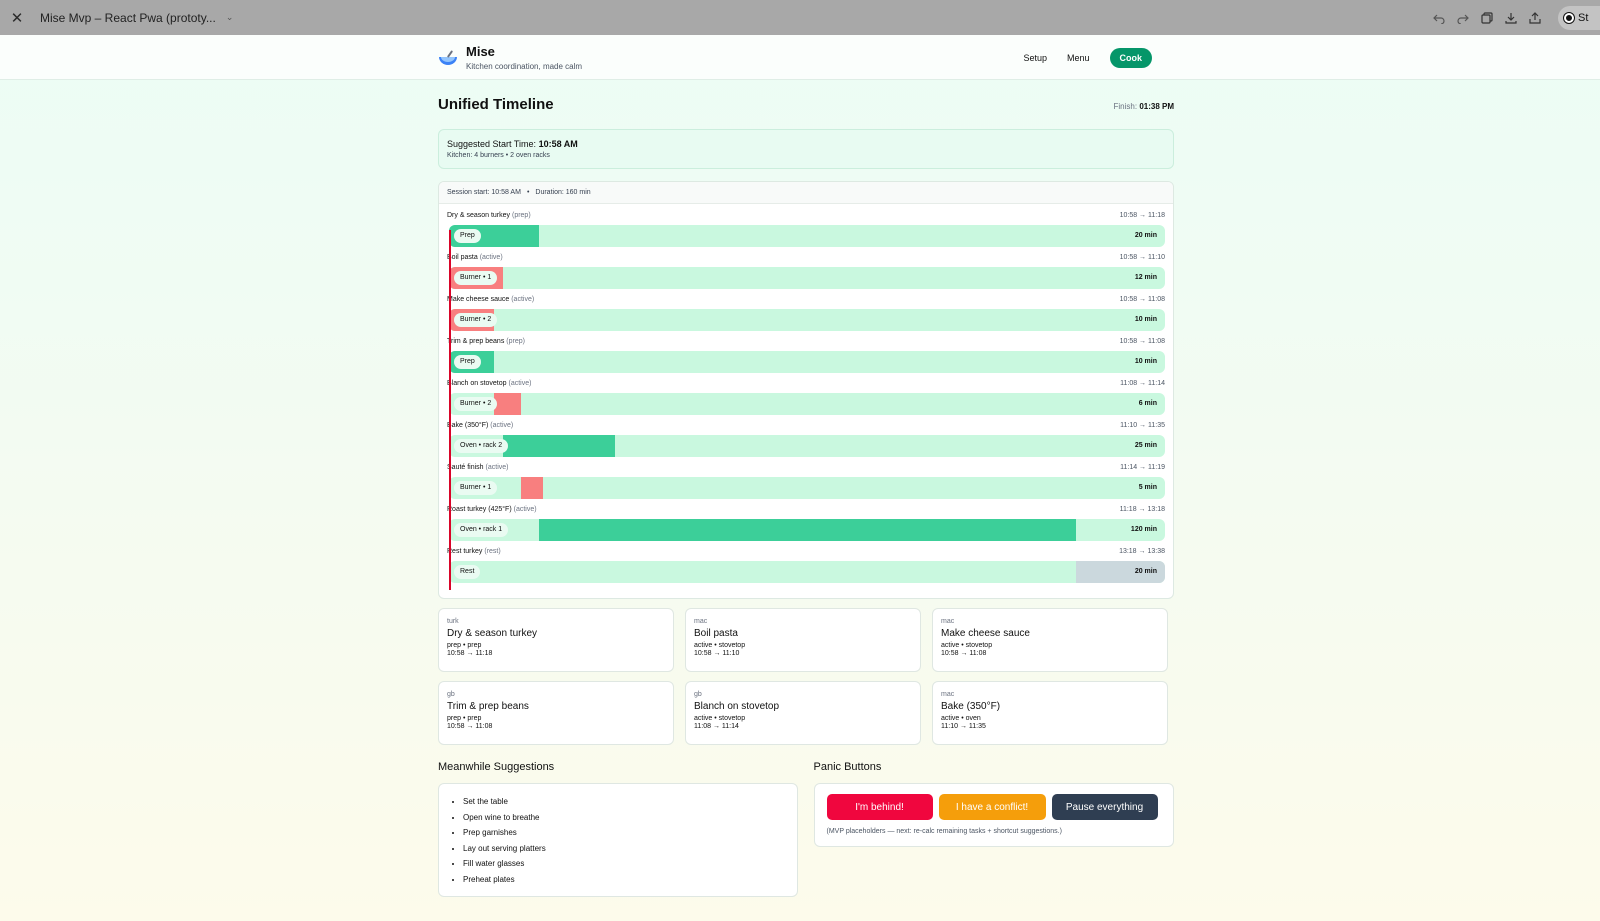  Describe the element at coordinates (480, 51) in the screenshot. I see `app-name: Mise` at that location.